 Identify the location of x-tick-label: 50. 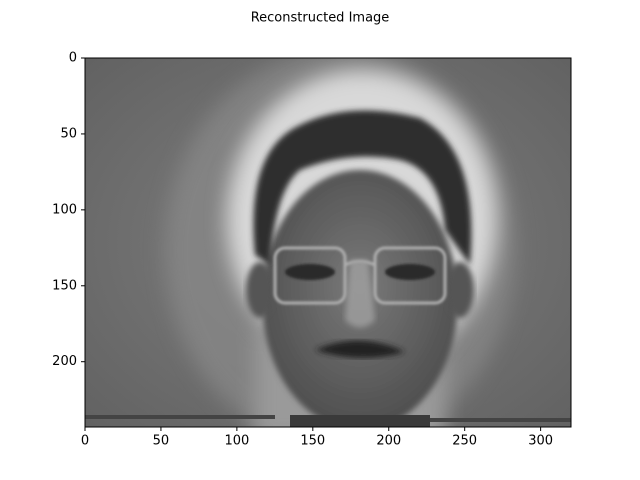
(161, 441).